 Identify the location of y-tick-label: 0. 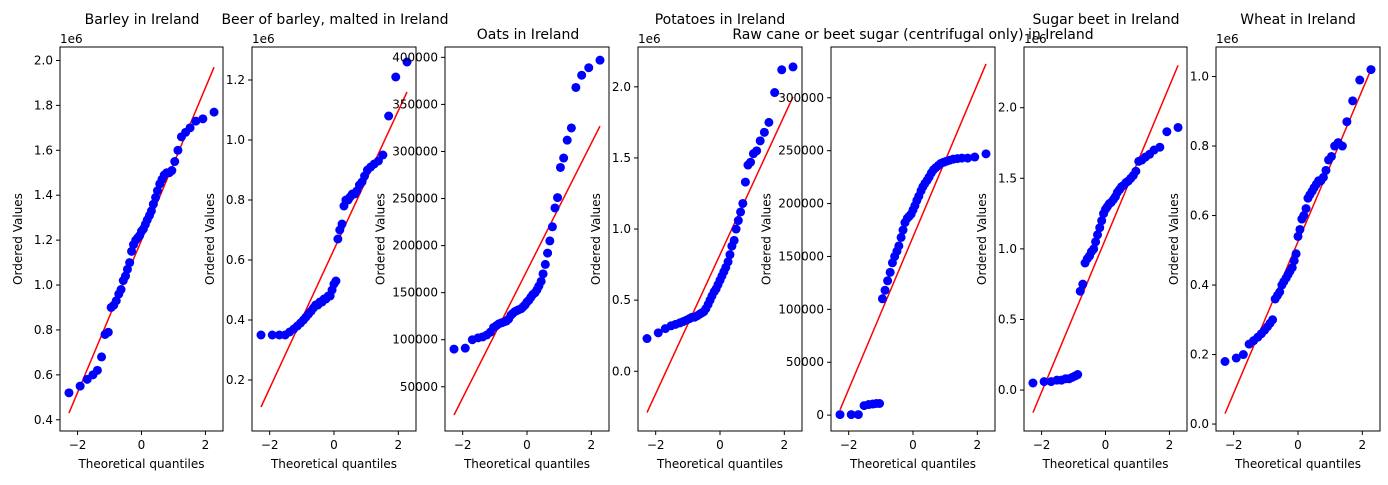
(820, 415).